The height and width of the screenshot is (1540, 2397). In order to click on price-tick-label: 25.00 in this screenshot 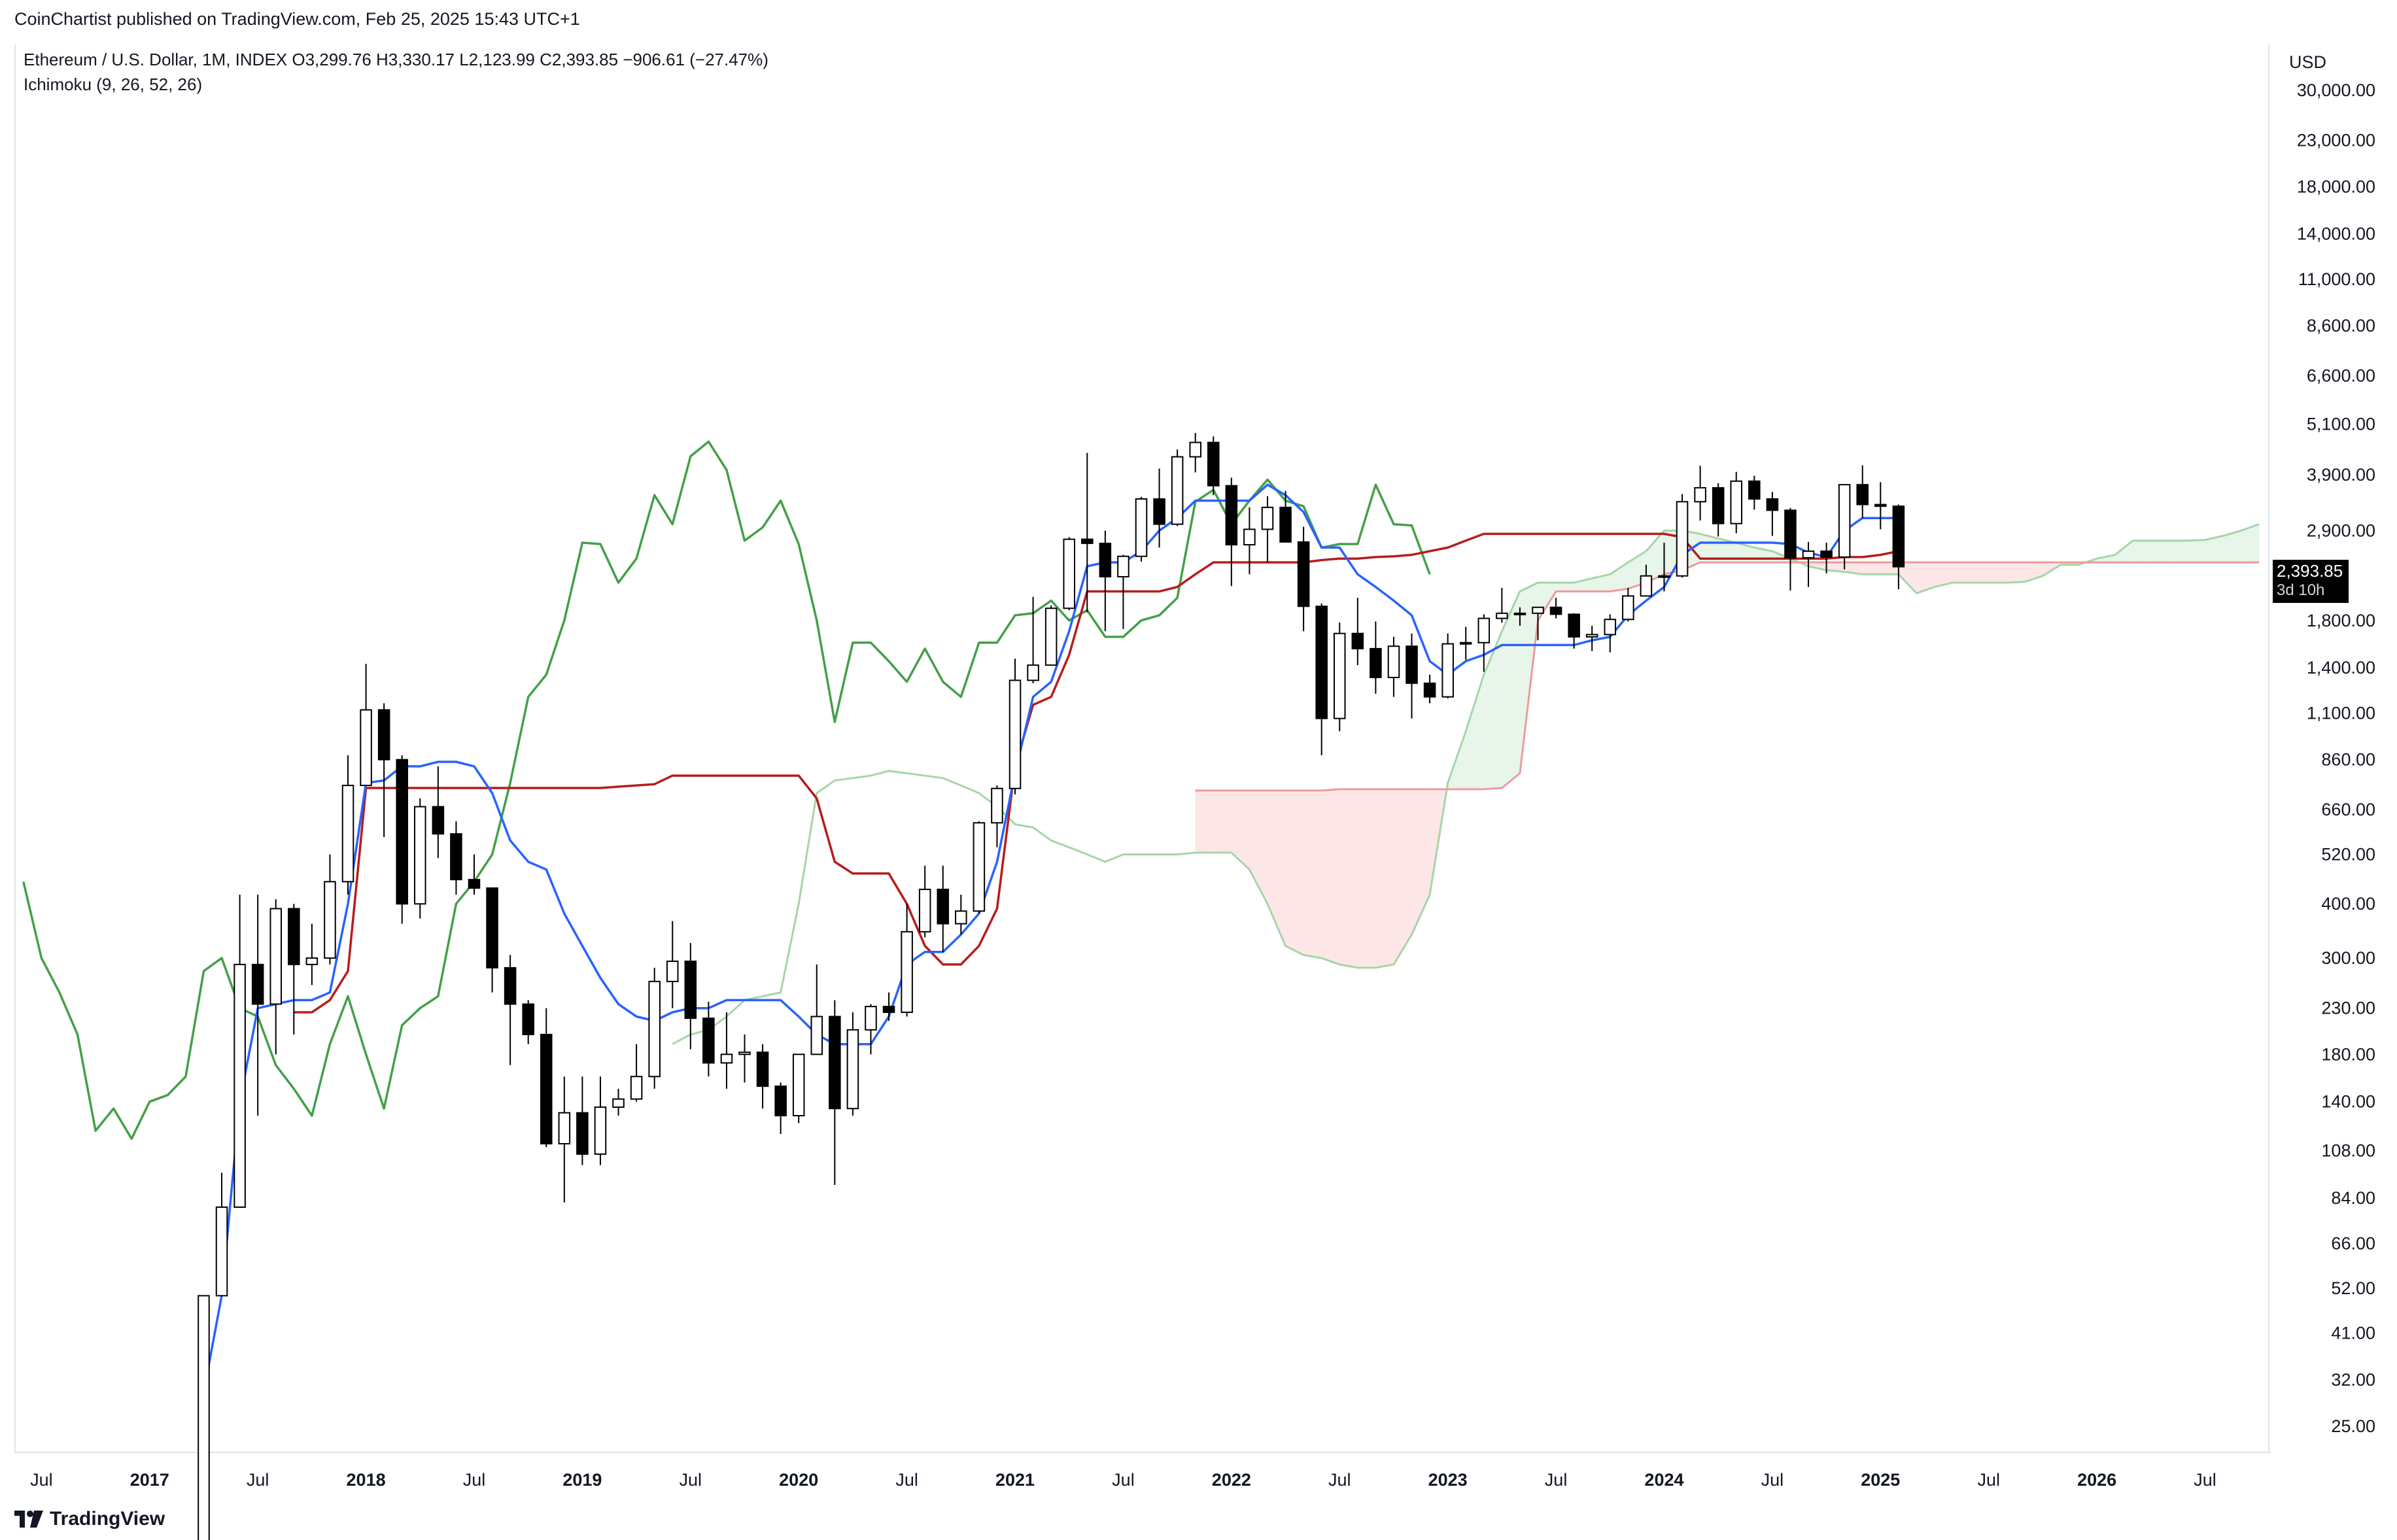, I will do `click(2353, 1426)`.